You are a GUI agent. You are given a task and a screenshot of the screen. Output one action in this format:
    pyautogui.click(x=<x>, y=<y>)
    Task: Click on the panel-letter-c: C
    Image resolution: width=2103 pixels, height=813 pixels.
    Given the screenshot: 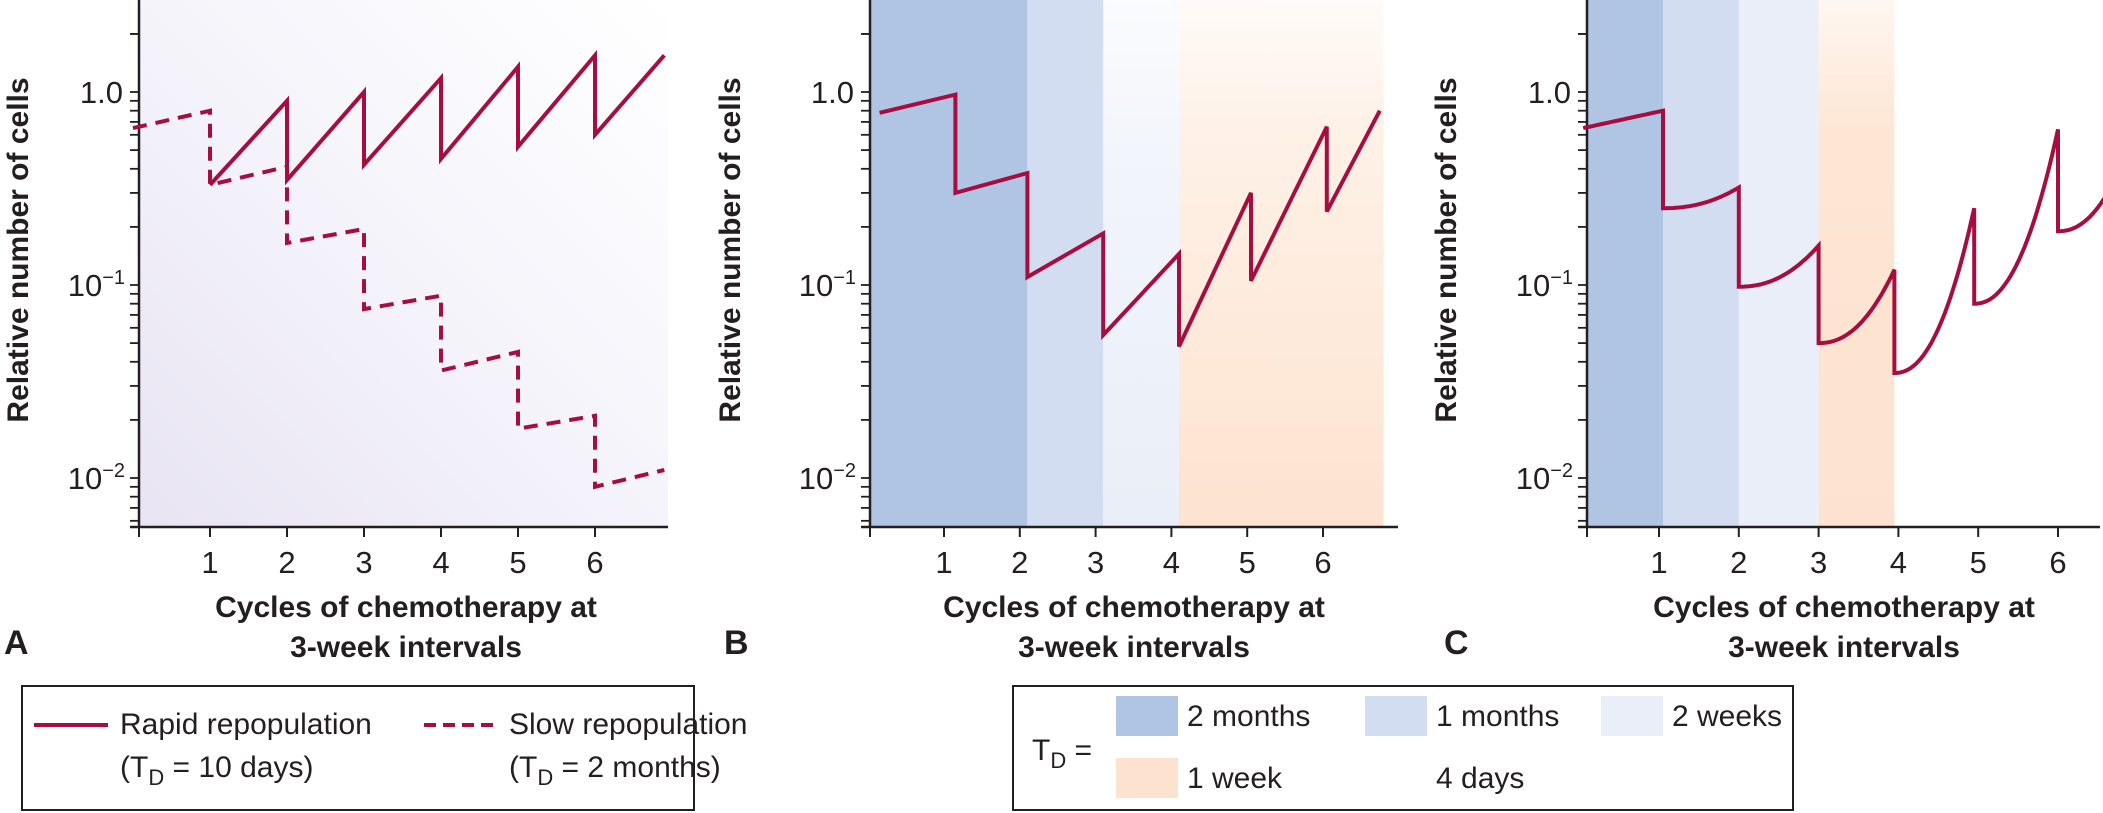 What is the action you would take?
    pyautogui.click(x=1456, y=643)
    